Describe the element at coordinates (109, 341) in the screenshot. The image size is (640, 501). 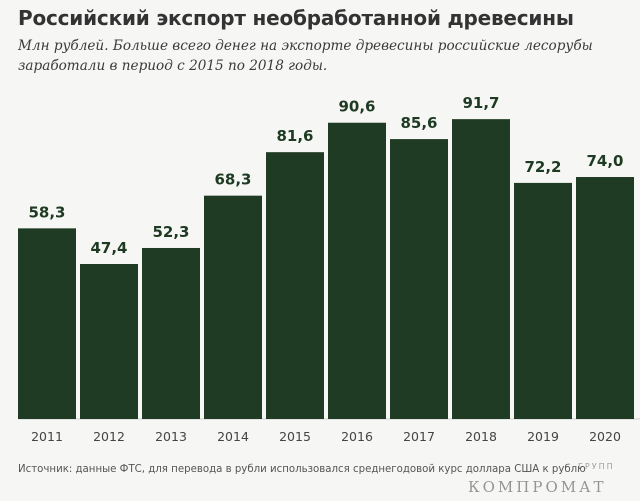
I see `bar-2012` at that location.